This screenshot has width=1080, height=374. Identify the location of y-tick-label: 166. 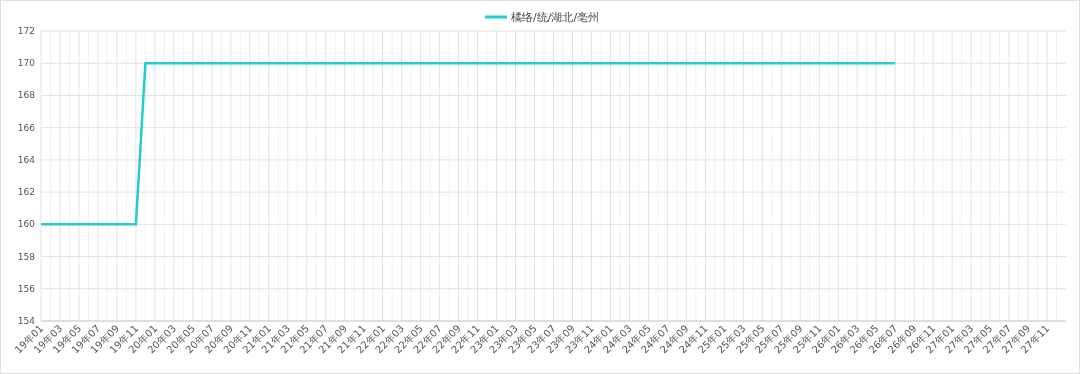
(26, 127).